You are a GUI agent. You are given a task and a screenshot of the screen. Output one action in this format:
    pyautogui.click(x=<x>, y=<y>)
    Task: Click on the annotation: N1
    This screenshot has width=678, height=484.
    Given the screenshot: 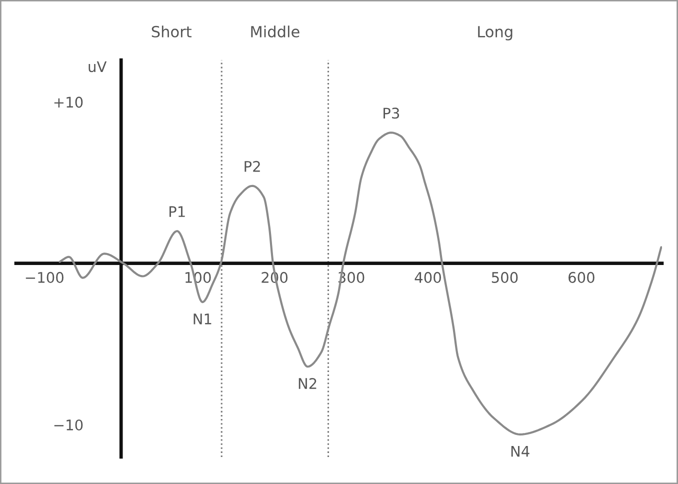 What is the action you would take?
    pyautogui.click(x=203, y=319)
    